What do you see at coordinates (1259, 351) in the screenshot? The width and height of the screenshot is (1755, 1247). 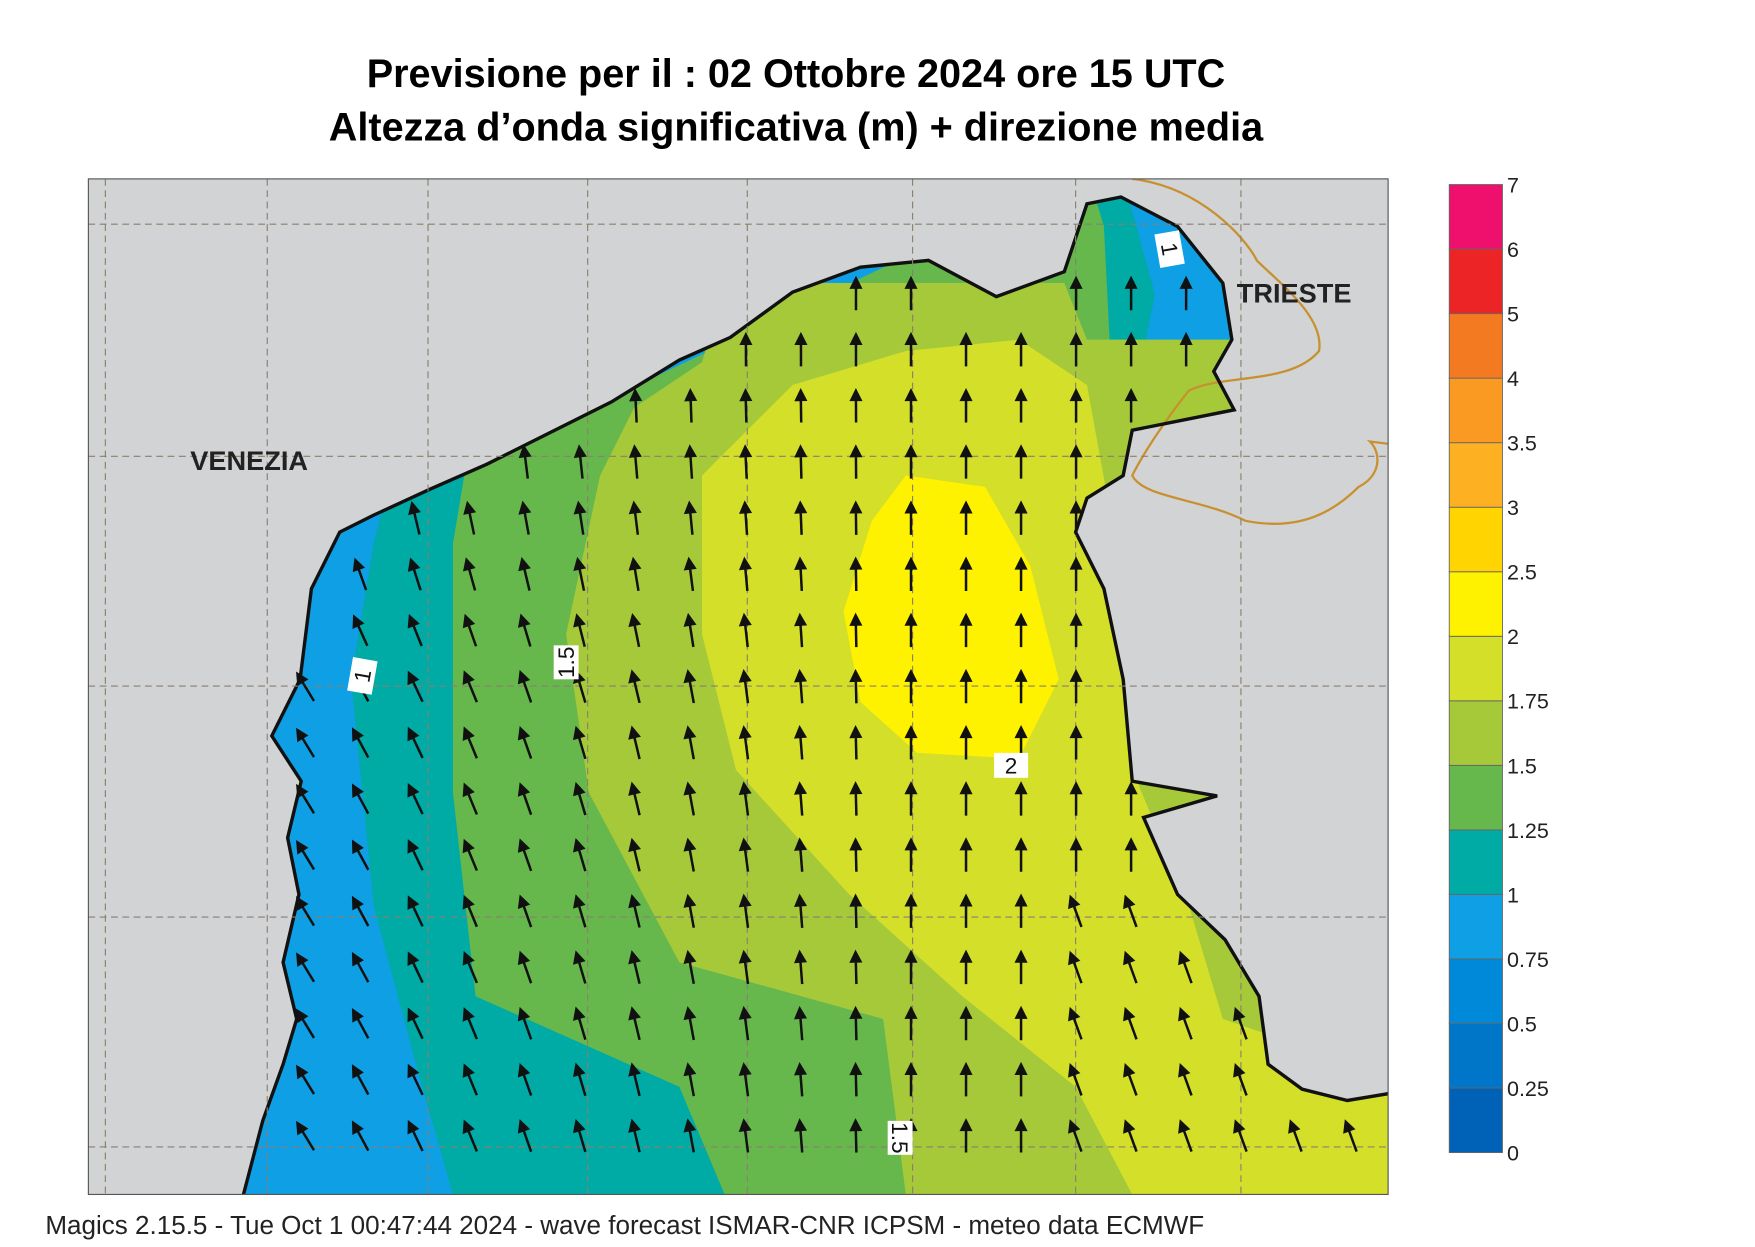 I see `border` at bounding box center [1259, 351].